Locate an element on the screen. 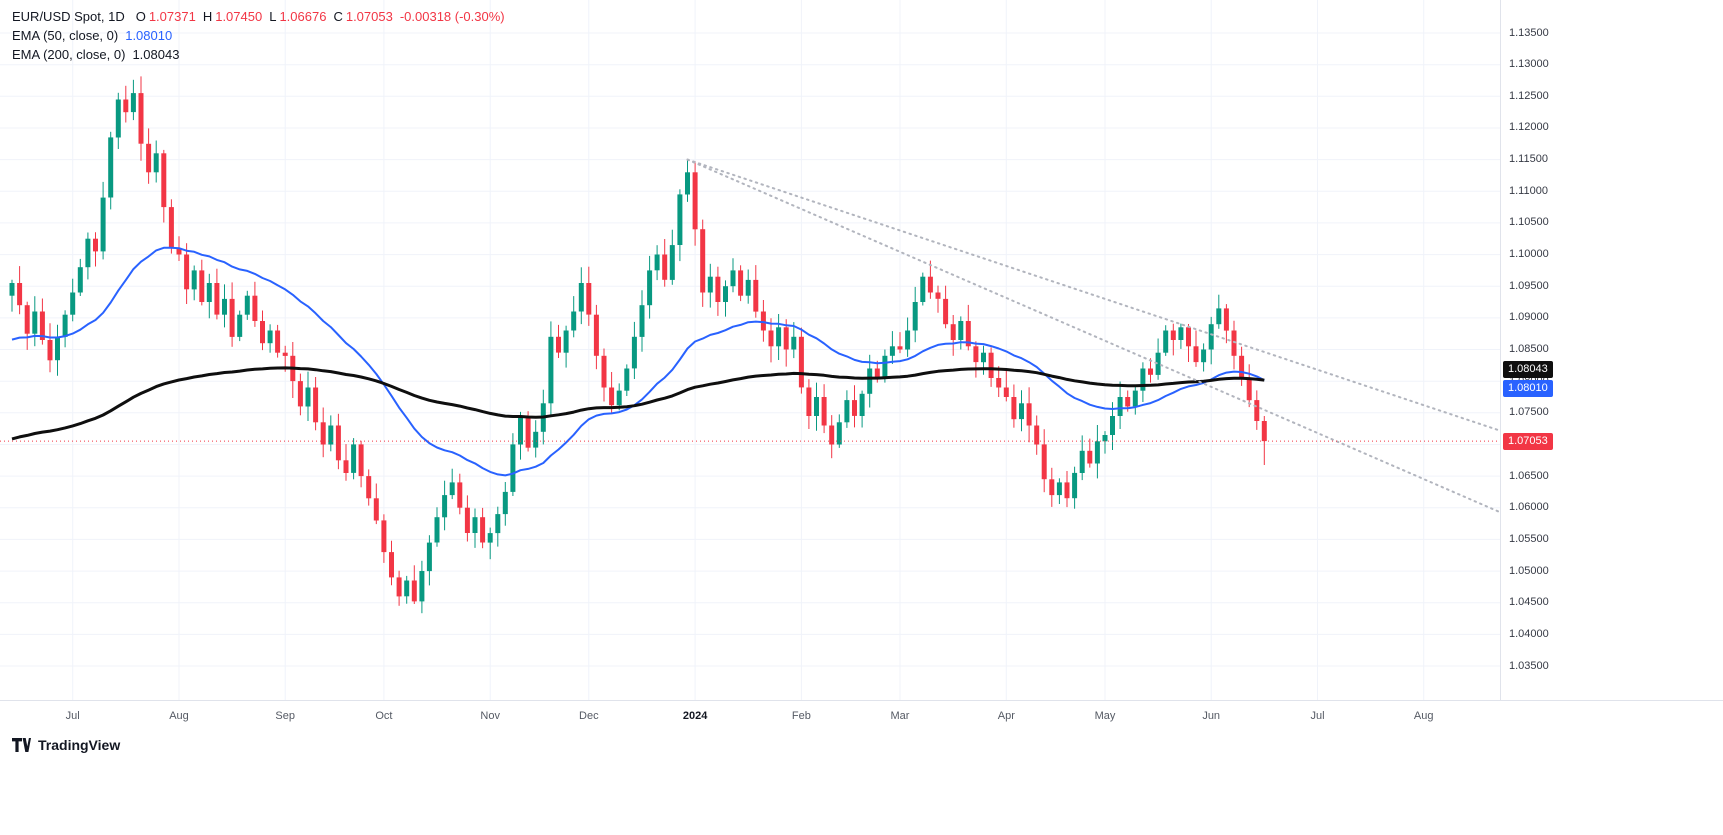  price-axis-label: 1.09500 is located at coordinates (1529, 285).